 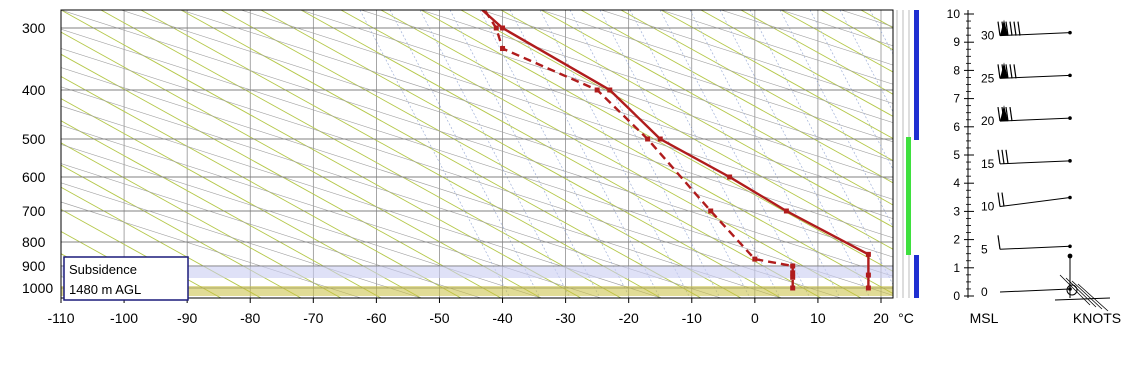 What do you see at coordinates (908, 196) in the screenshot?
I see `green-profile-bar` at bounding box center [908, 196].